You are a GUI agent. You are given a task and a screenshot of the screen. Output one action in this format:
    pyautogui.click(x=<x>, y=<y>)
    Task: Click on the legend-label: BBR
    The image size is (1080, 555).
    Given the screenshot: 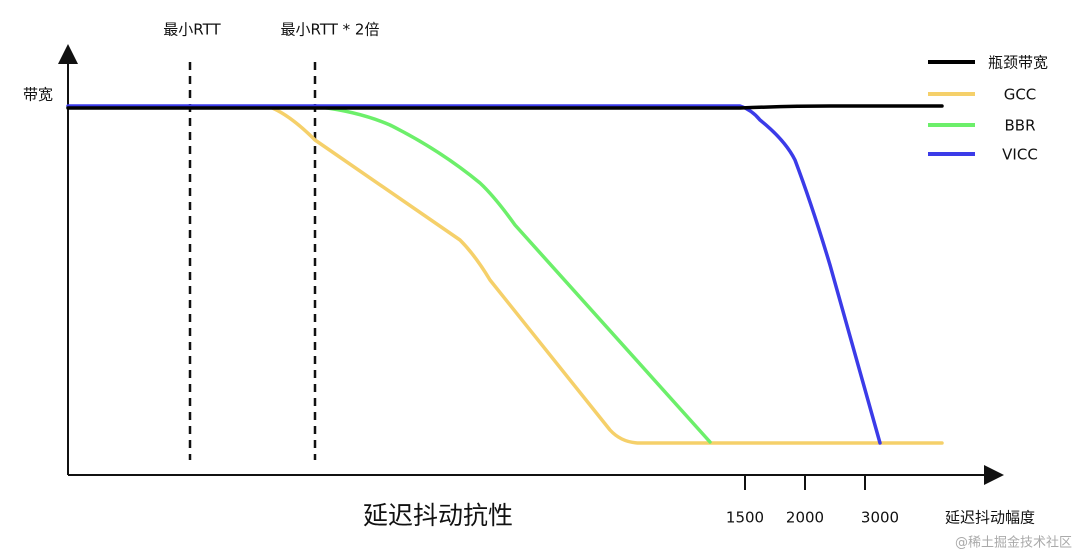 What is the action you would take?
    pyautogui.click(x=1019, y=126)
    